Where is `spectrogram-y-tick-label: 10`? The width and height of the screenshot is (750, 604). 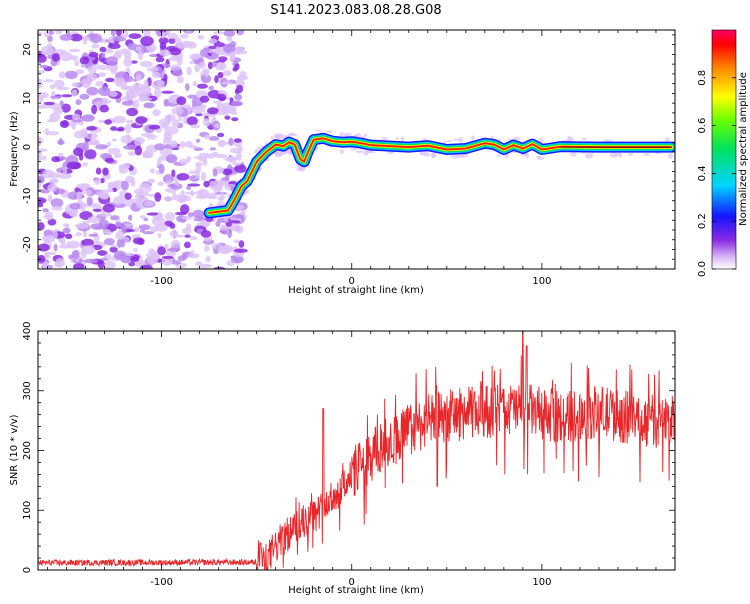 spectrogram-y-tick-label: 10 is located at coordinates (27, 98).